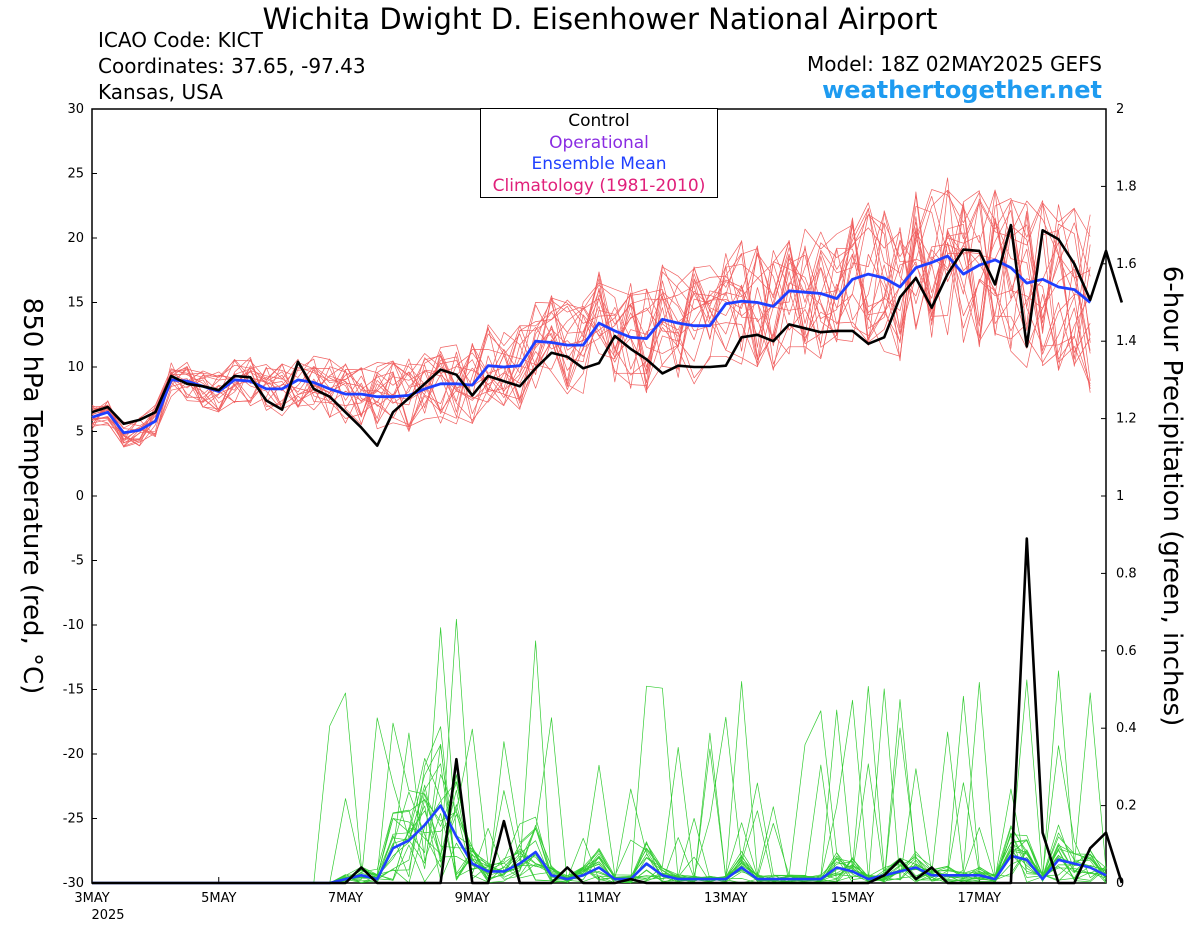  What do you see at coordinates (1126, 186) in the screenshot?
I see `y-tick-label-right: 1.8` at bounding box center [1126, 186].